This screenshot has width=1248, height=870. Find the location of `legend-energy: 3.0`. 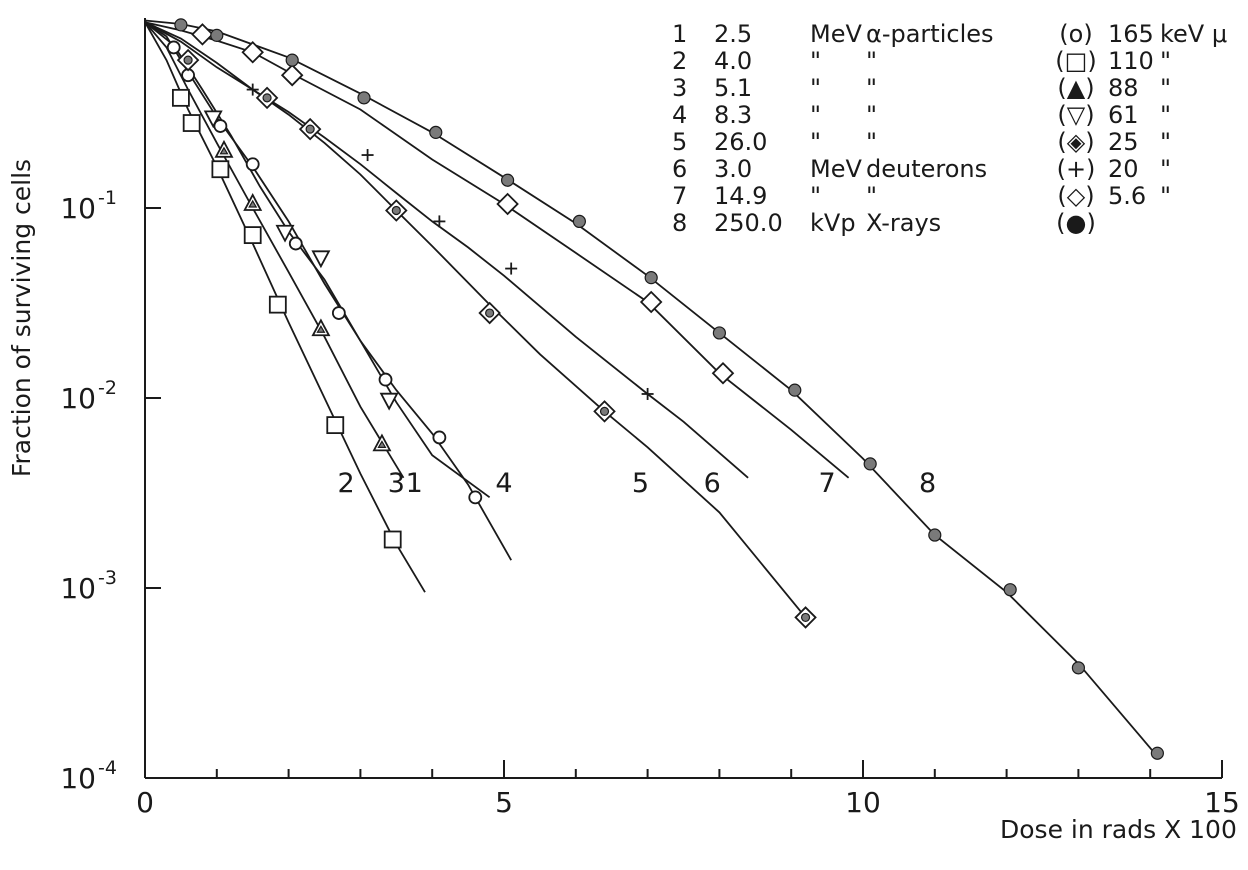

legend-energy: 3.0 is located at coordinates (733, 169).